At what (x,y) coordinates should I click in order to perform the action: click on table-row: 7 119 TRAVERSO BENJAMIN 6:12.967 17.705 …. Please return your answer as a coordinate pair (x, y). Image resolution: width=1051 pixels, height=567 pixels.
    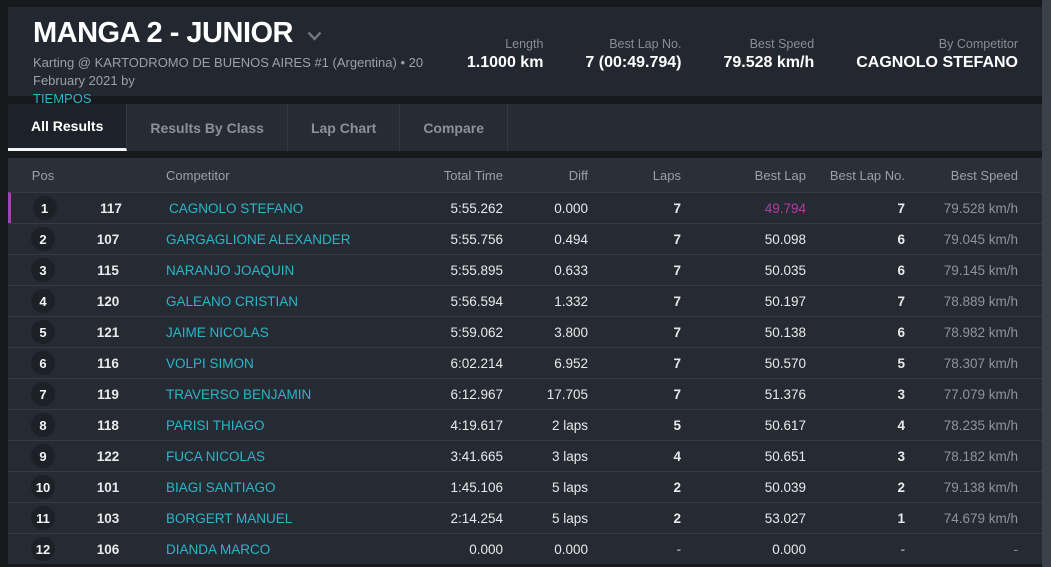
    Looking at the image, I should click on (525, 393).